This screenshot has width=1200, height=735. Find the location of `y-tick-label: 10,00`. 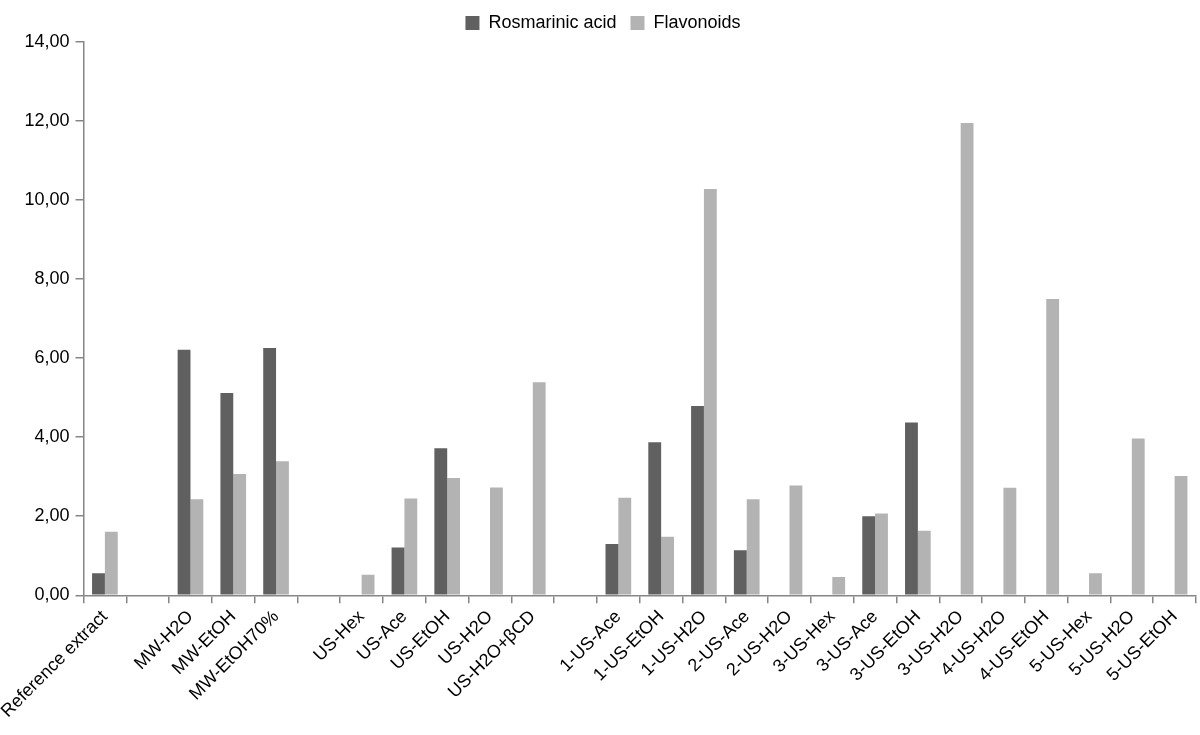

y-tick-label: 10,00 is located at coordinates (47, 199).